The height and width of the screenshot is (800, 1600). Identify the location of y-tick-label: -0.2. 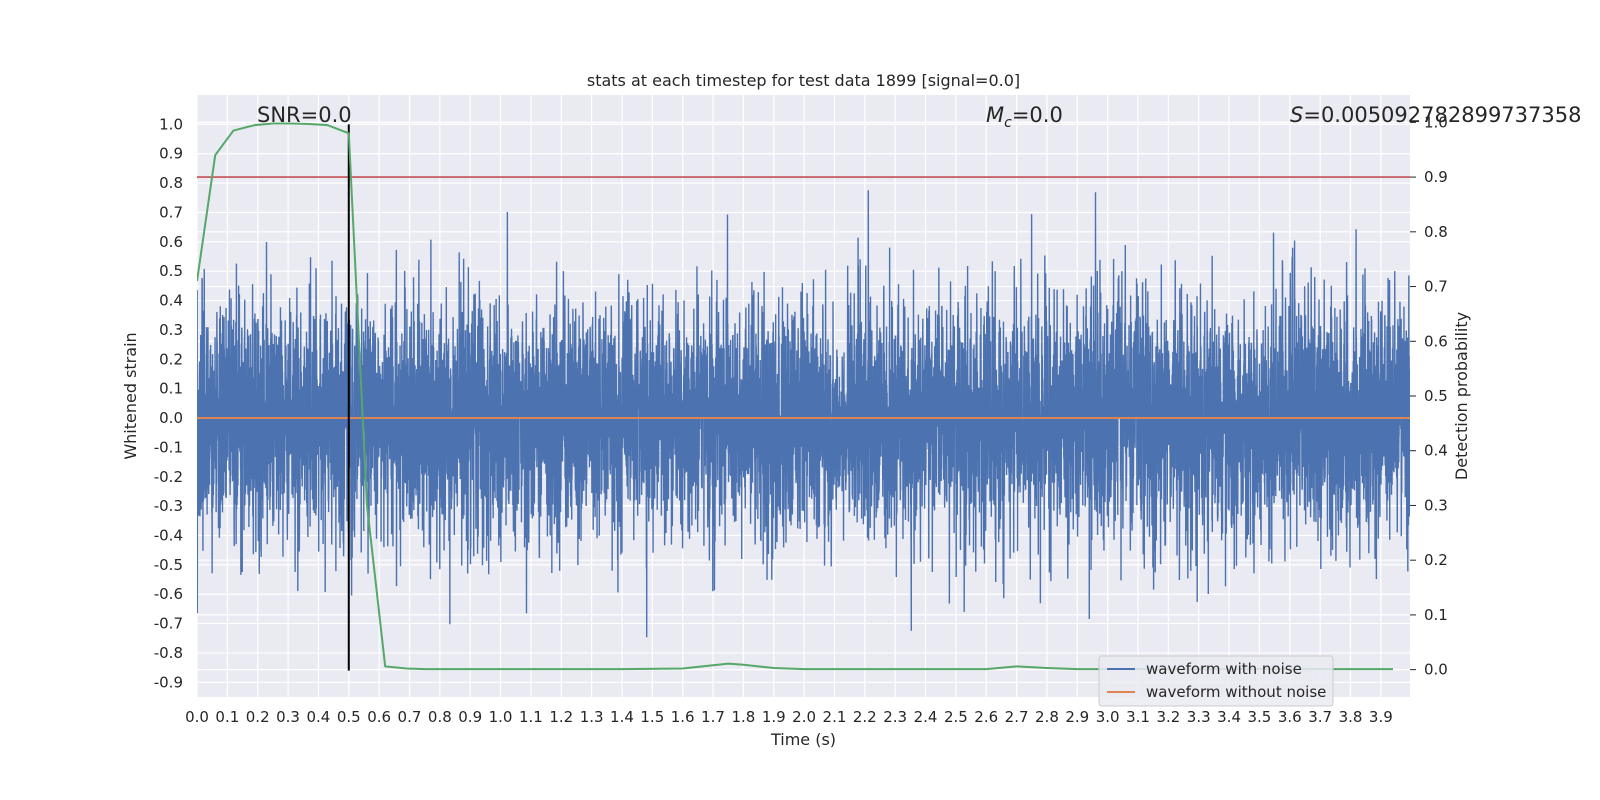
(168, 477).